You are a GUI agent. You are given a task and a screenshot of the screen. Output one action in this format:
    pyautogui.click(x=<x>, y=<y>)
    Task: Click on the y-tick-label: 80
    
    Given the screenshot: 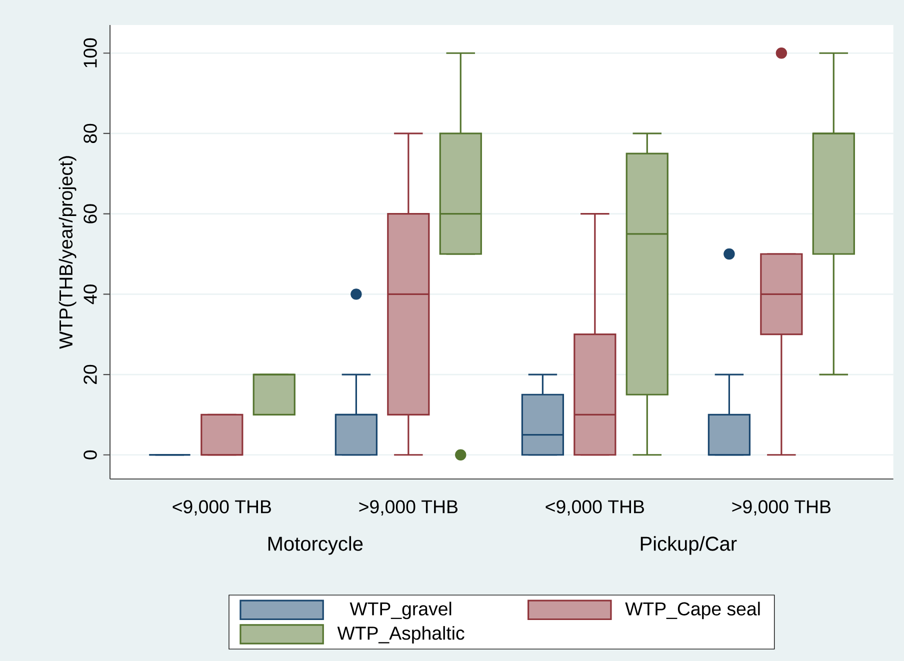 What is the action you would take?
    pyautogui.click(x=90, y=134)
    